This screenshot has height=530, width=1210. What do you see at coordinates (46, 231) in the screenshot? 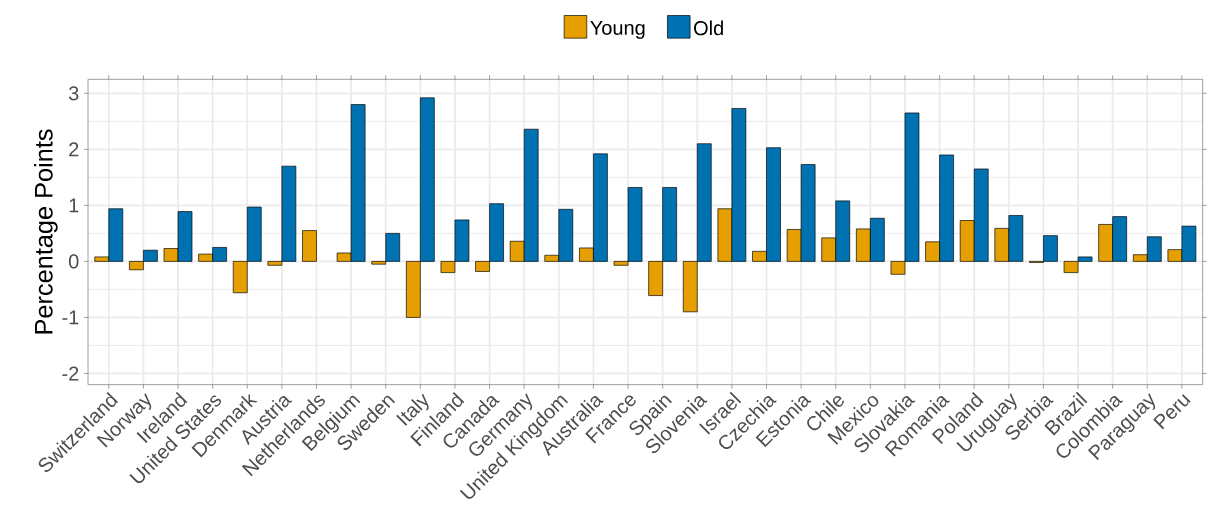
I see `y-axis-title: Percentage Points` at bounding box center [46, 231].